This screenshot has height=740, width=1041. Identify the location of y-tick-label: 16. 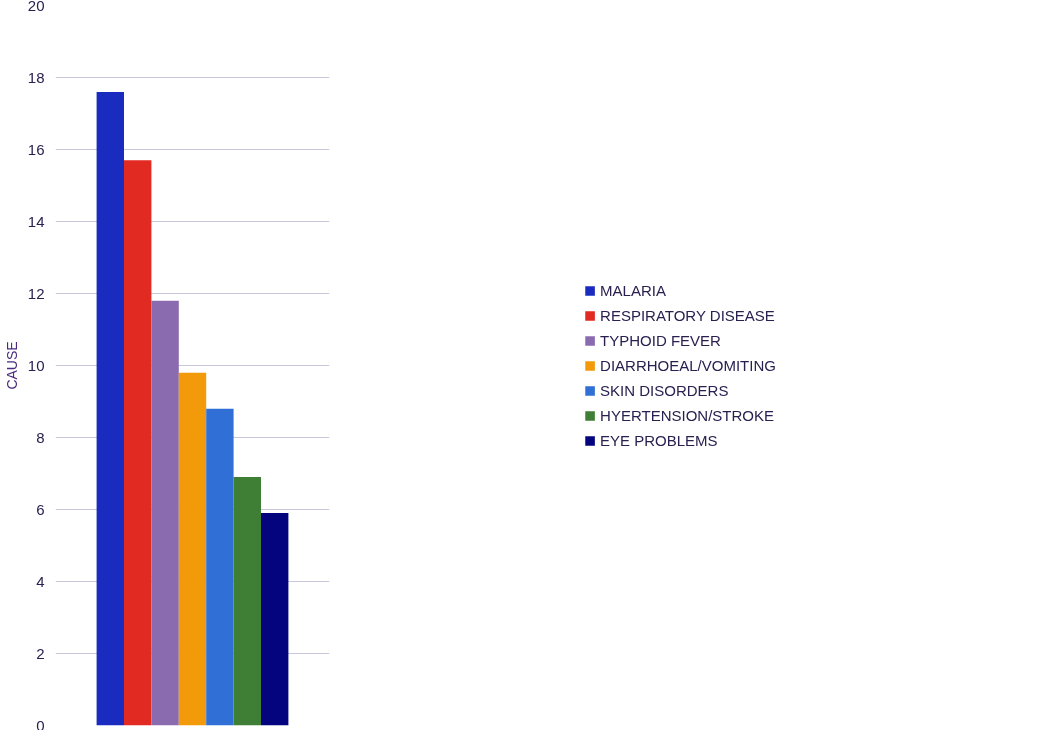
(36, 149).